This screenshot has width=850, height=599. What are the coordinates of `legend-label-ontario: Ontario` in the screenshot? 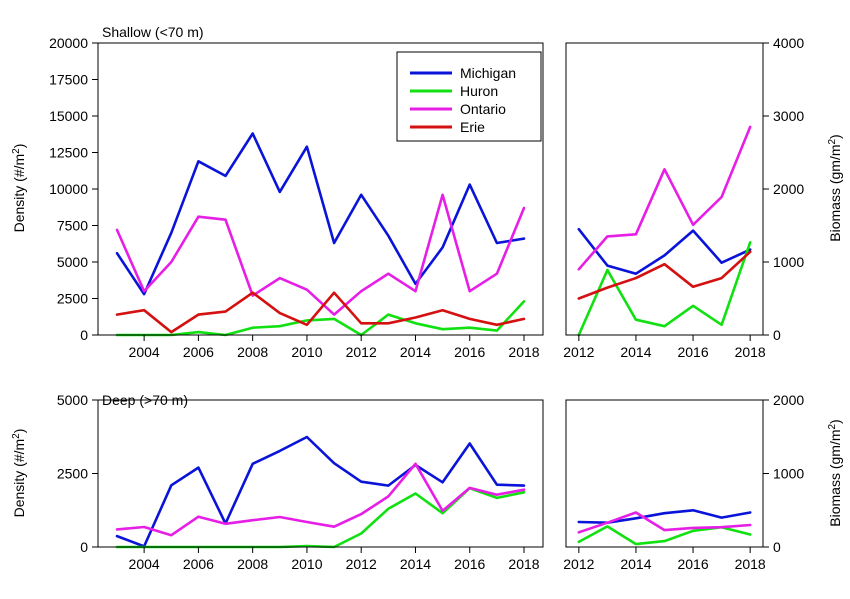 It's located at (483, 109).